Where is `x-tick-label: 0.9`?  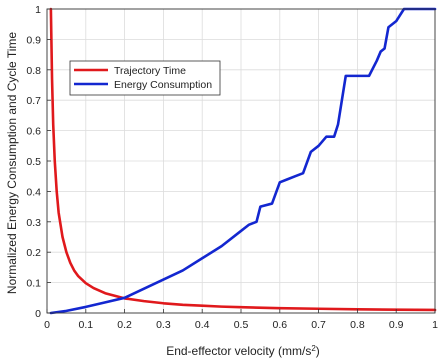 x-tick-label: 0.9 is located at coordinates (396, 325).